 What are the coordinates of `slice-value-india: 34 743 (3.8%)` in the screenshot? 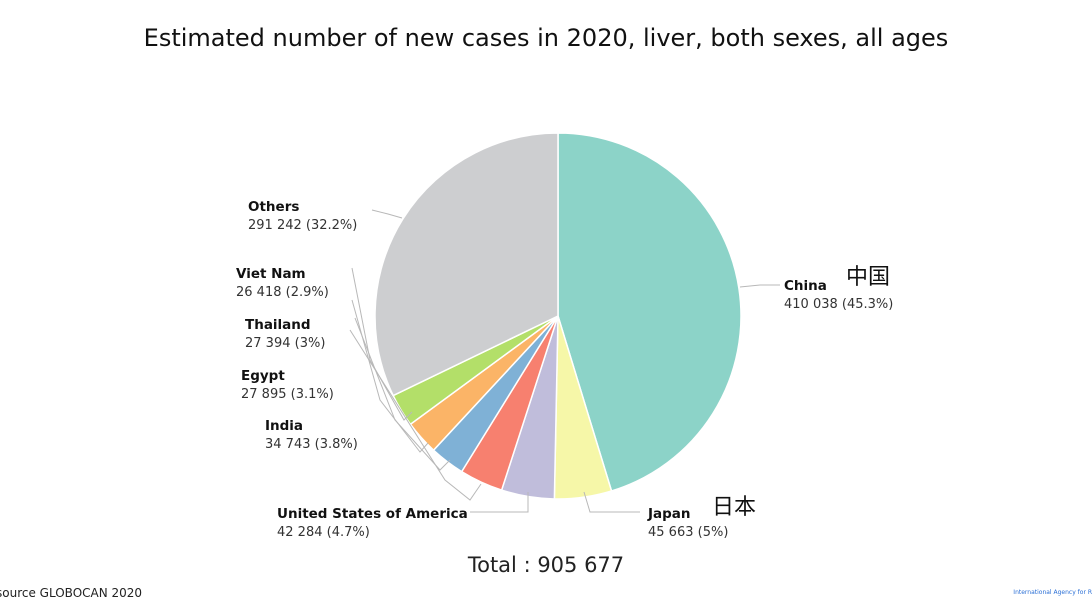 It's located at (311, 444).